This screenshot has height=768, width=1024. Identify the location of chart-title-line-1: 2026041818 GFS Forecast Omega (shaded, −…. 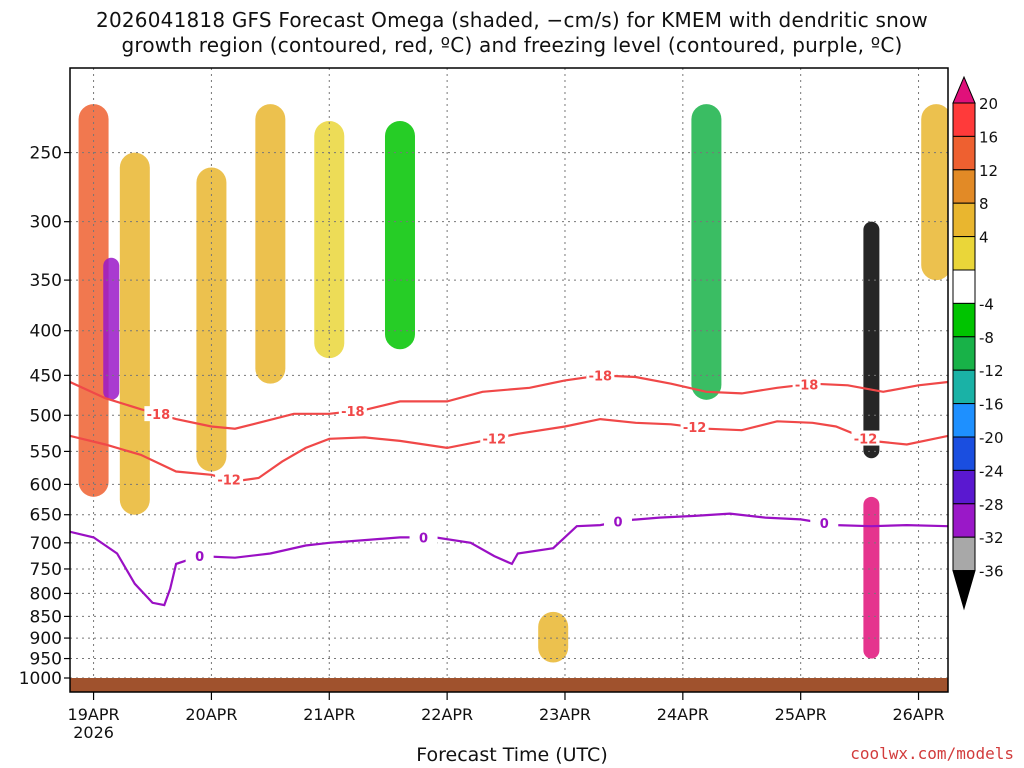
(512, 20).